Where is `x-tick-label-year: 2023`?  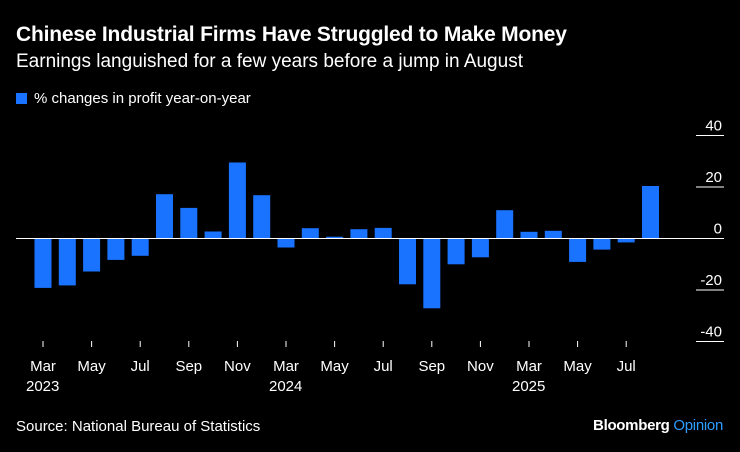 x-tick-label-year: 2023 is located at coordinates (42, 386).